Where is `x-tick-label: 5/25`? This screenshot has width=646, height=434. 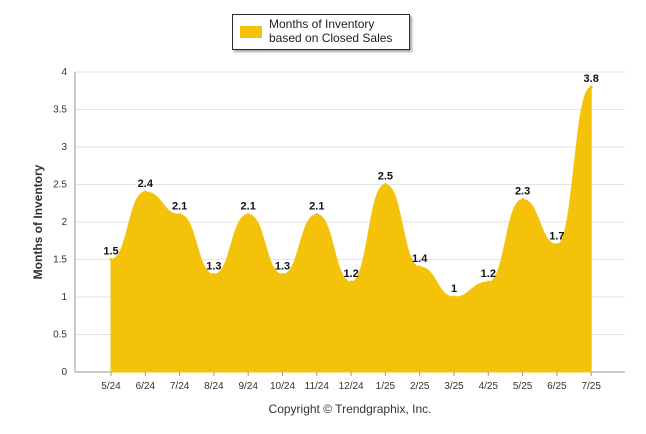 x-tick-label: 5/25 is located at coordinates (523, 386).